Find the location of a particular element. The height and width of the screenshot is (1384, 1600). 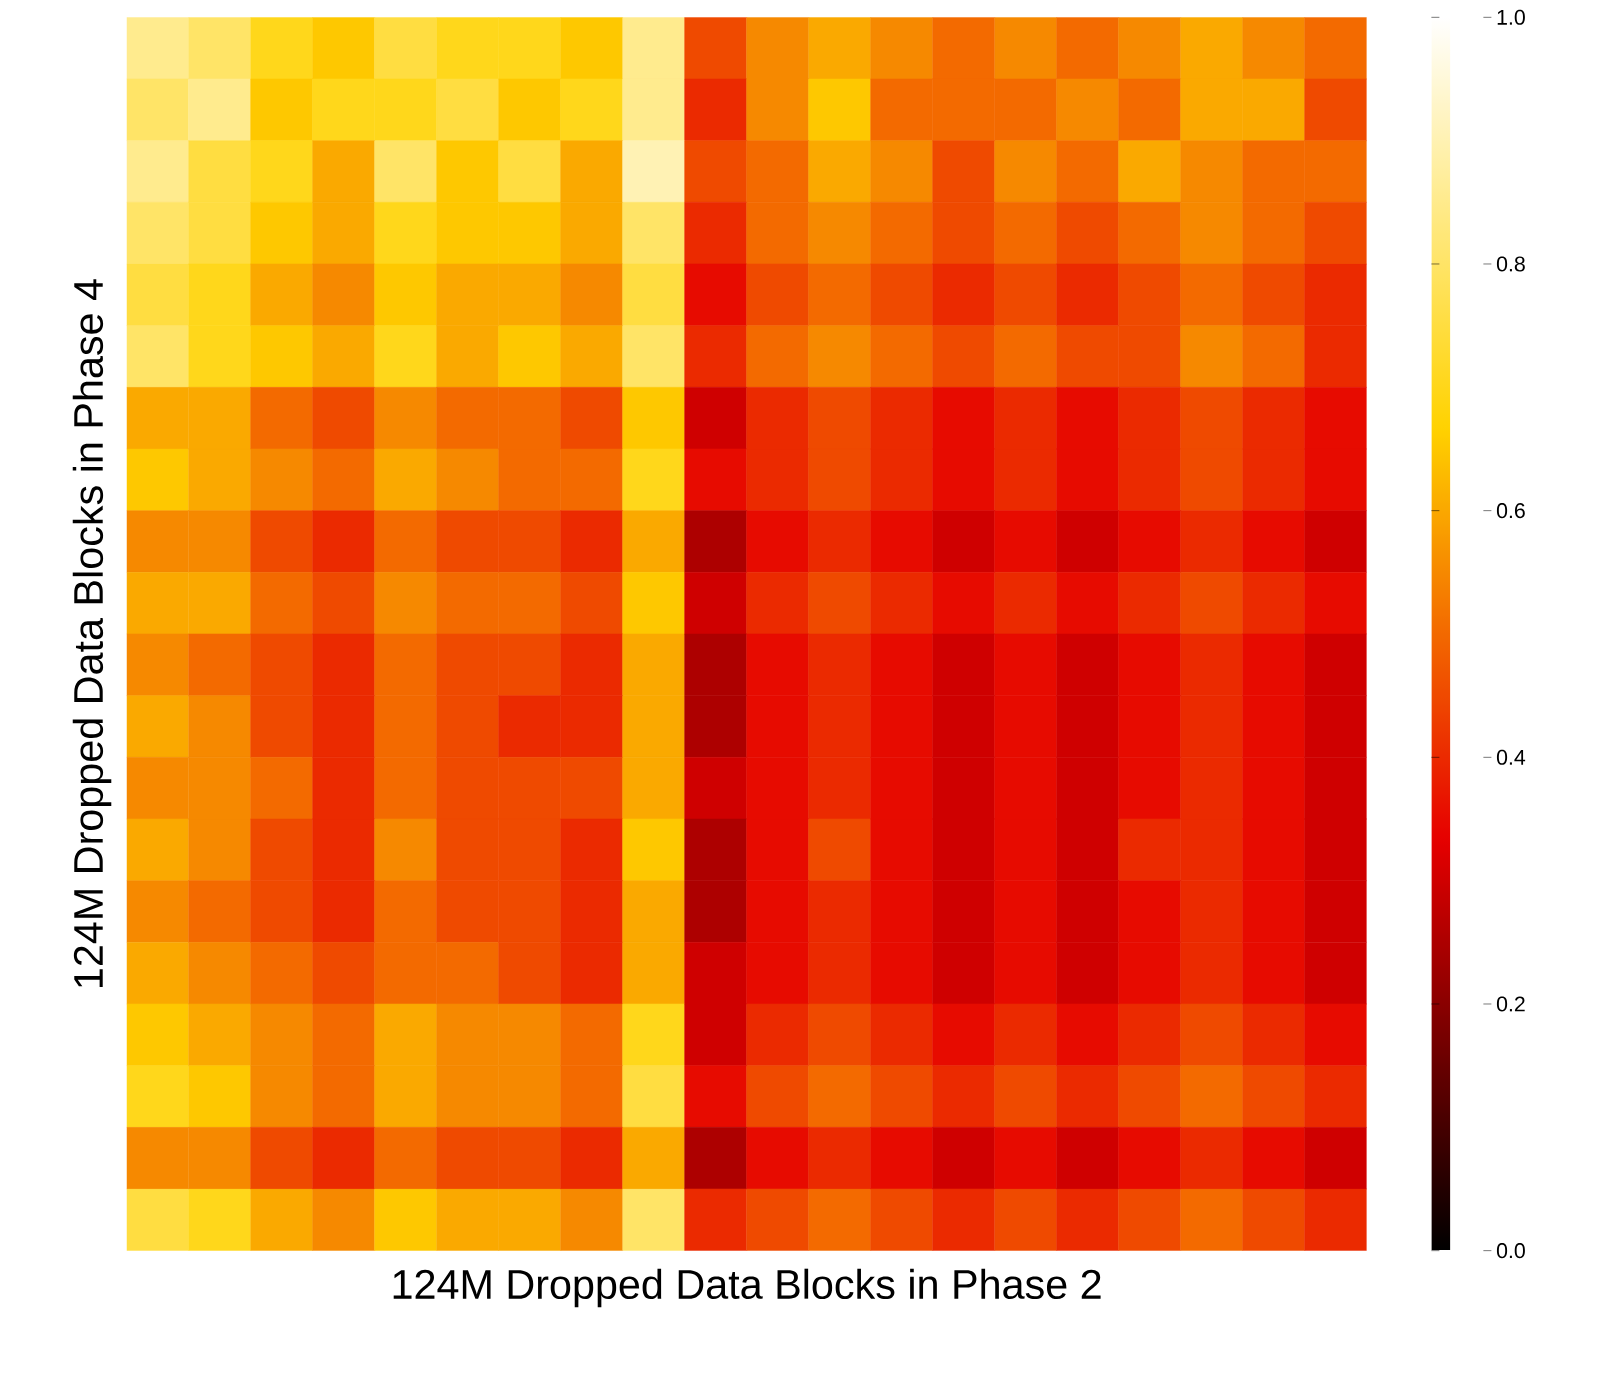

color-bar-label: 0.4 is located at coordinates (1511, 757).